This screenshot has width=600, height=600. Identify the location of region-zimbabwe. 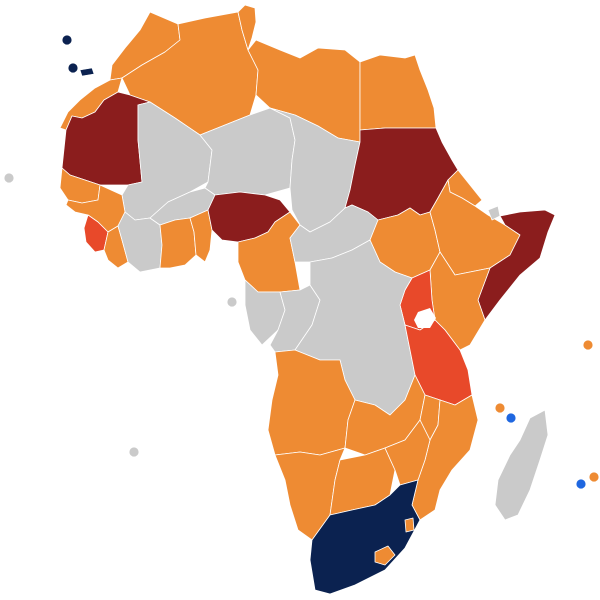
(407, 452).